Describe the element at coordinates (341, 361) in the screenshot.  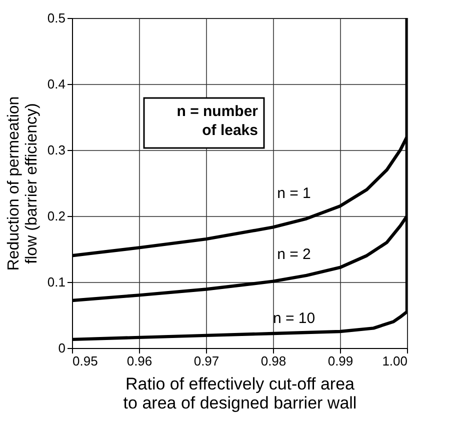
I see `x-tick-label: 0.99` at that location.